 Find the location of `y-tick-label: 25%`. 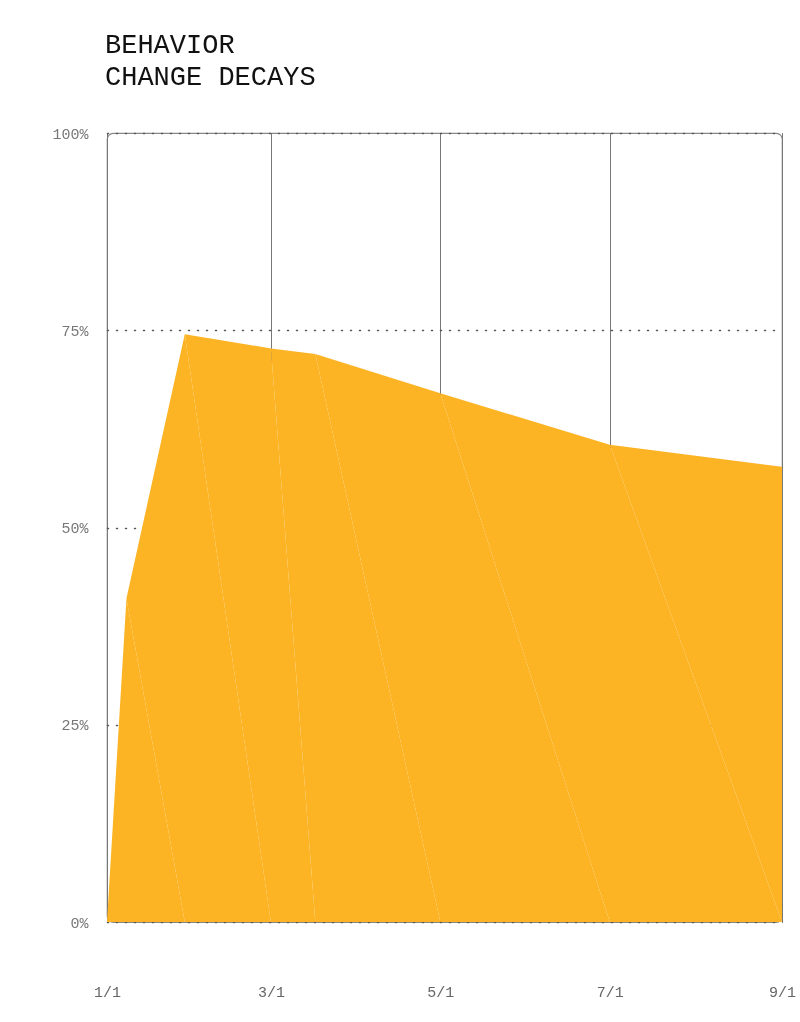

y-tick-label: 25% is located at coordinates (75, 727).